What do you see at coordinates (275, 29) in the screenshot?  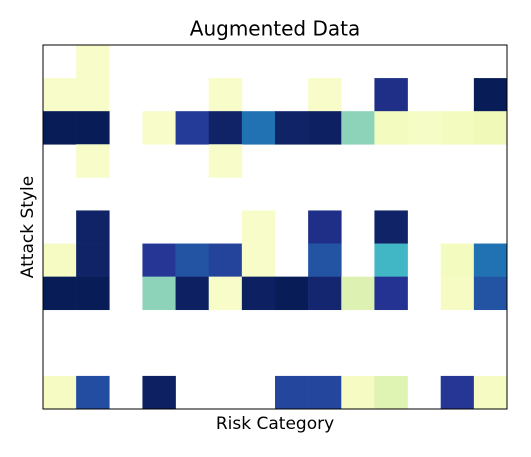 I see `chart-title: Augmented Data` at bounding box center [275, 29].